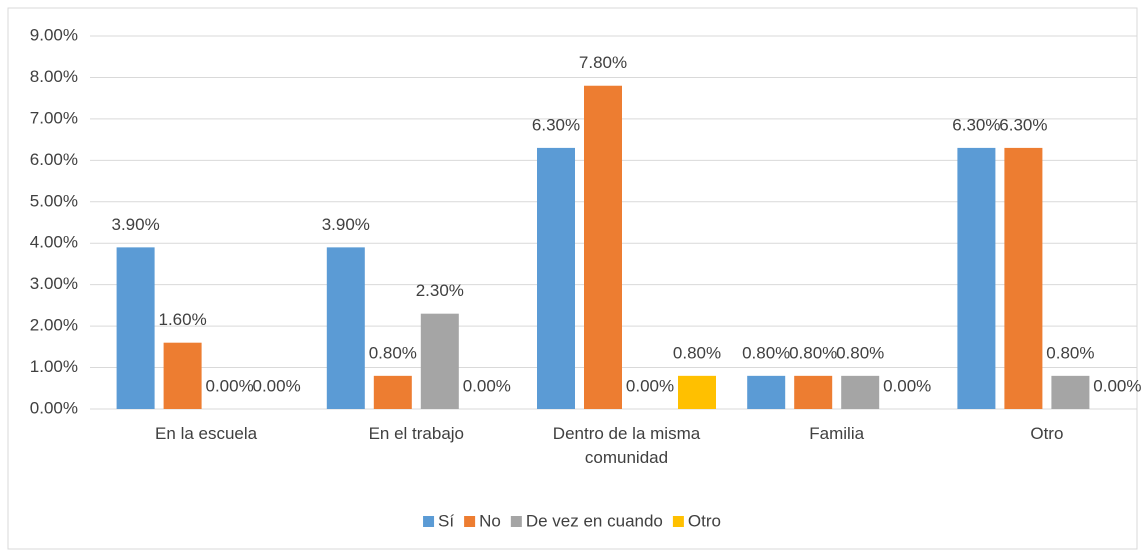 Image resolution: width=1145 pixels, height=558 pixels. Describe the element at coordinates (54, 34) in the screenshot. I see `y-tick-label: 9.00%` at that location.